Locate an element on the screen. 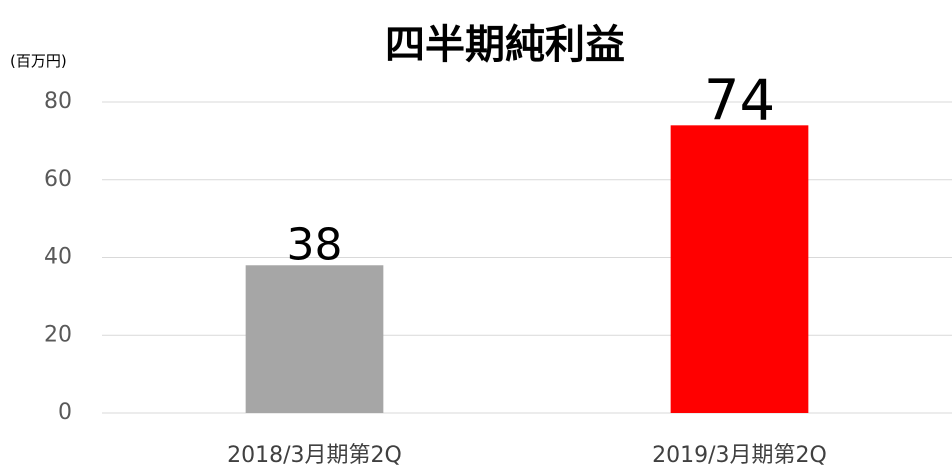  y-axis-label: (百万円) is located at coordinates (38, 61).